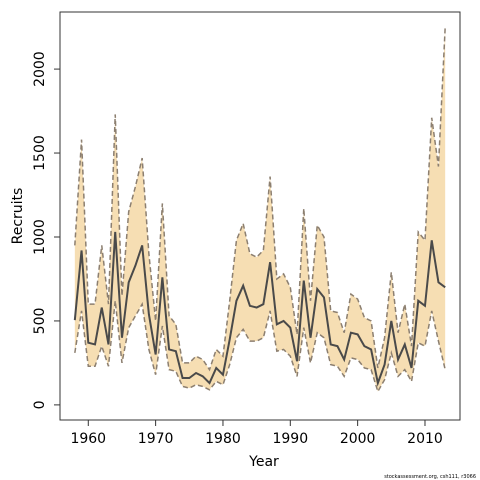 The height and width of the screenshot is (480, 480). Describe the element at coordinates (40, 404) in the screenshot. I see `y-tick-label: 0` at that location.